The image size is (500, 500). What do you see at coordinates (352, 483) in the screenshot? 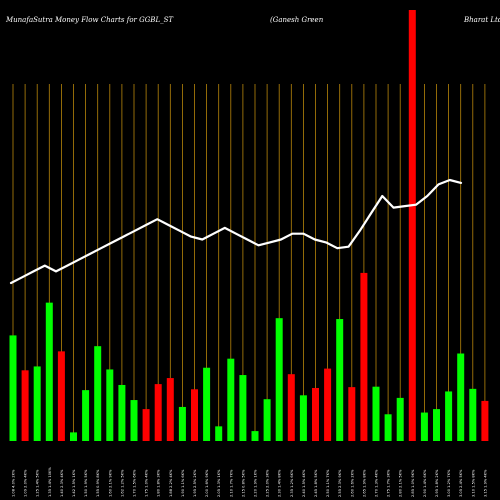
I see `x-tick-label: 2.60 1.6% 2K%` at bounding box center [352, 483].